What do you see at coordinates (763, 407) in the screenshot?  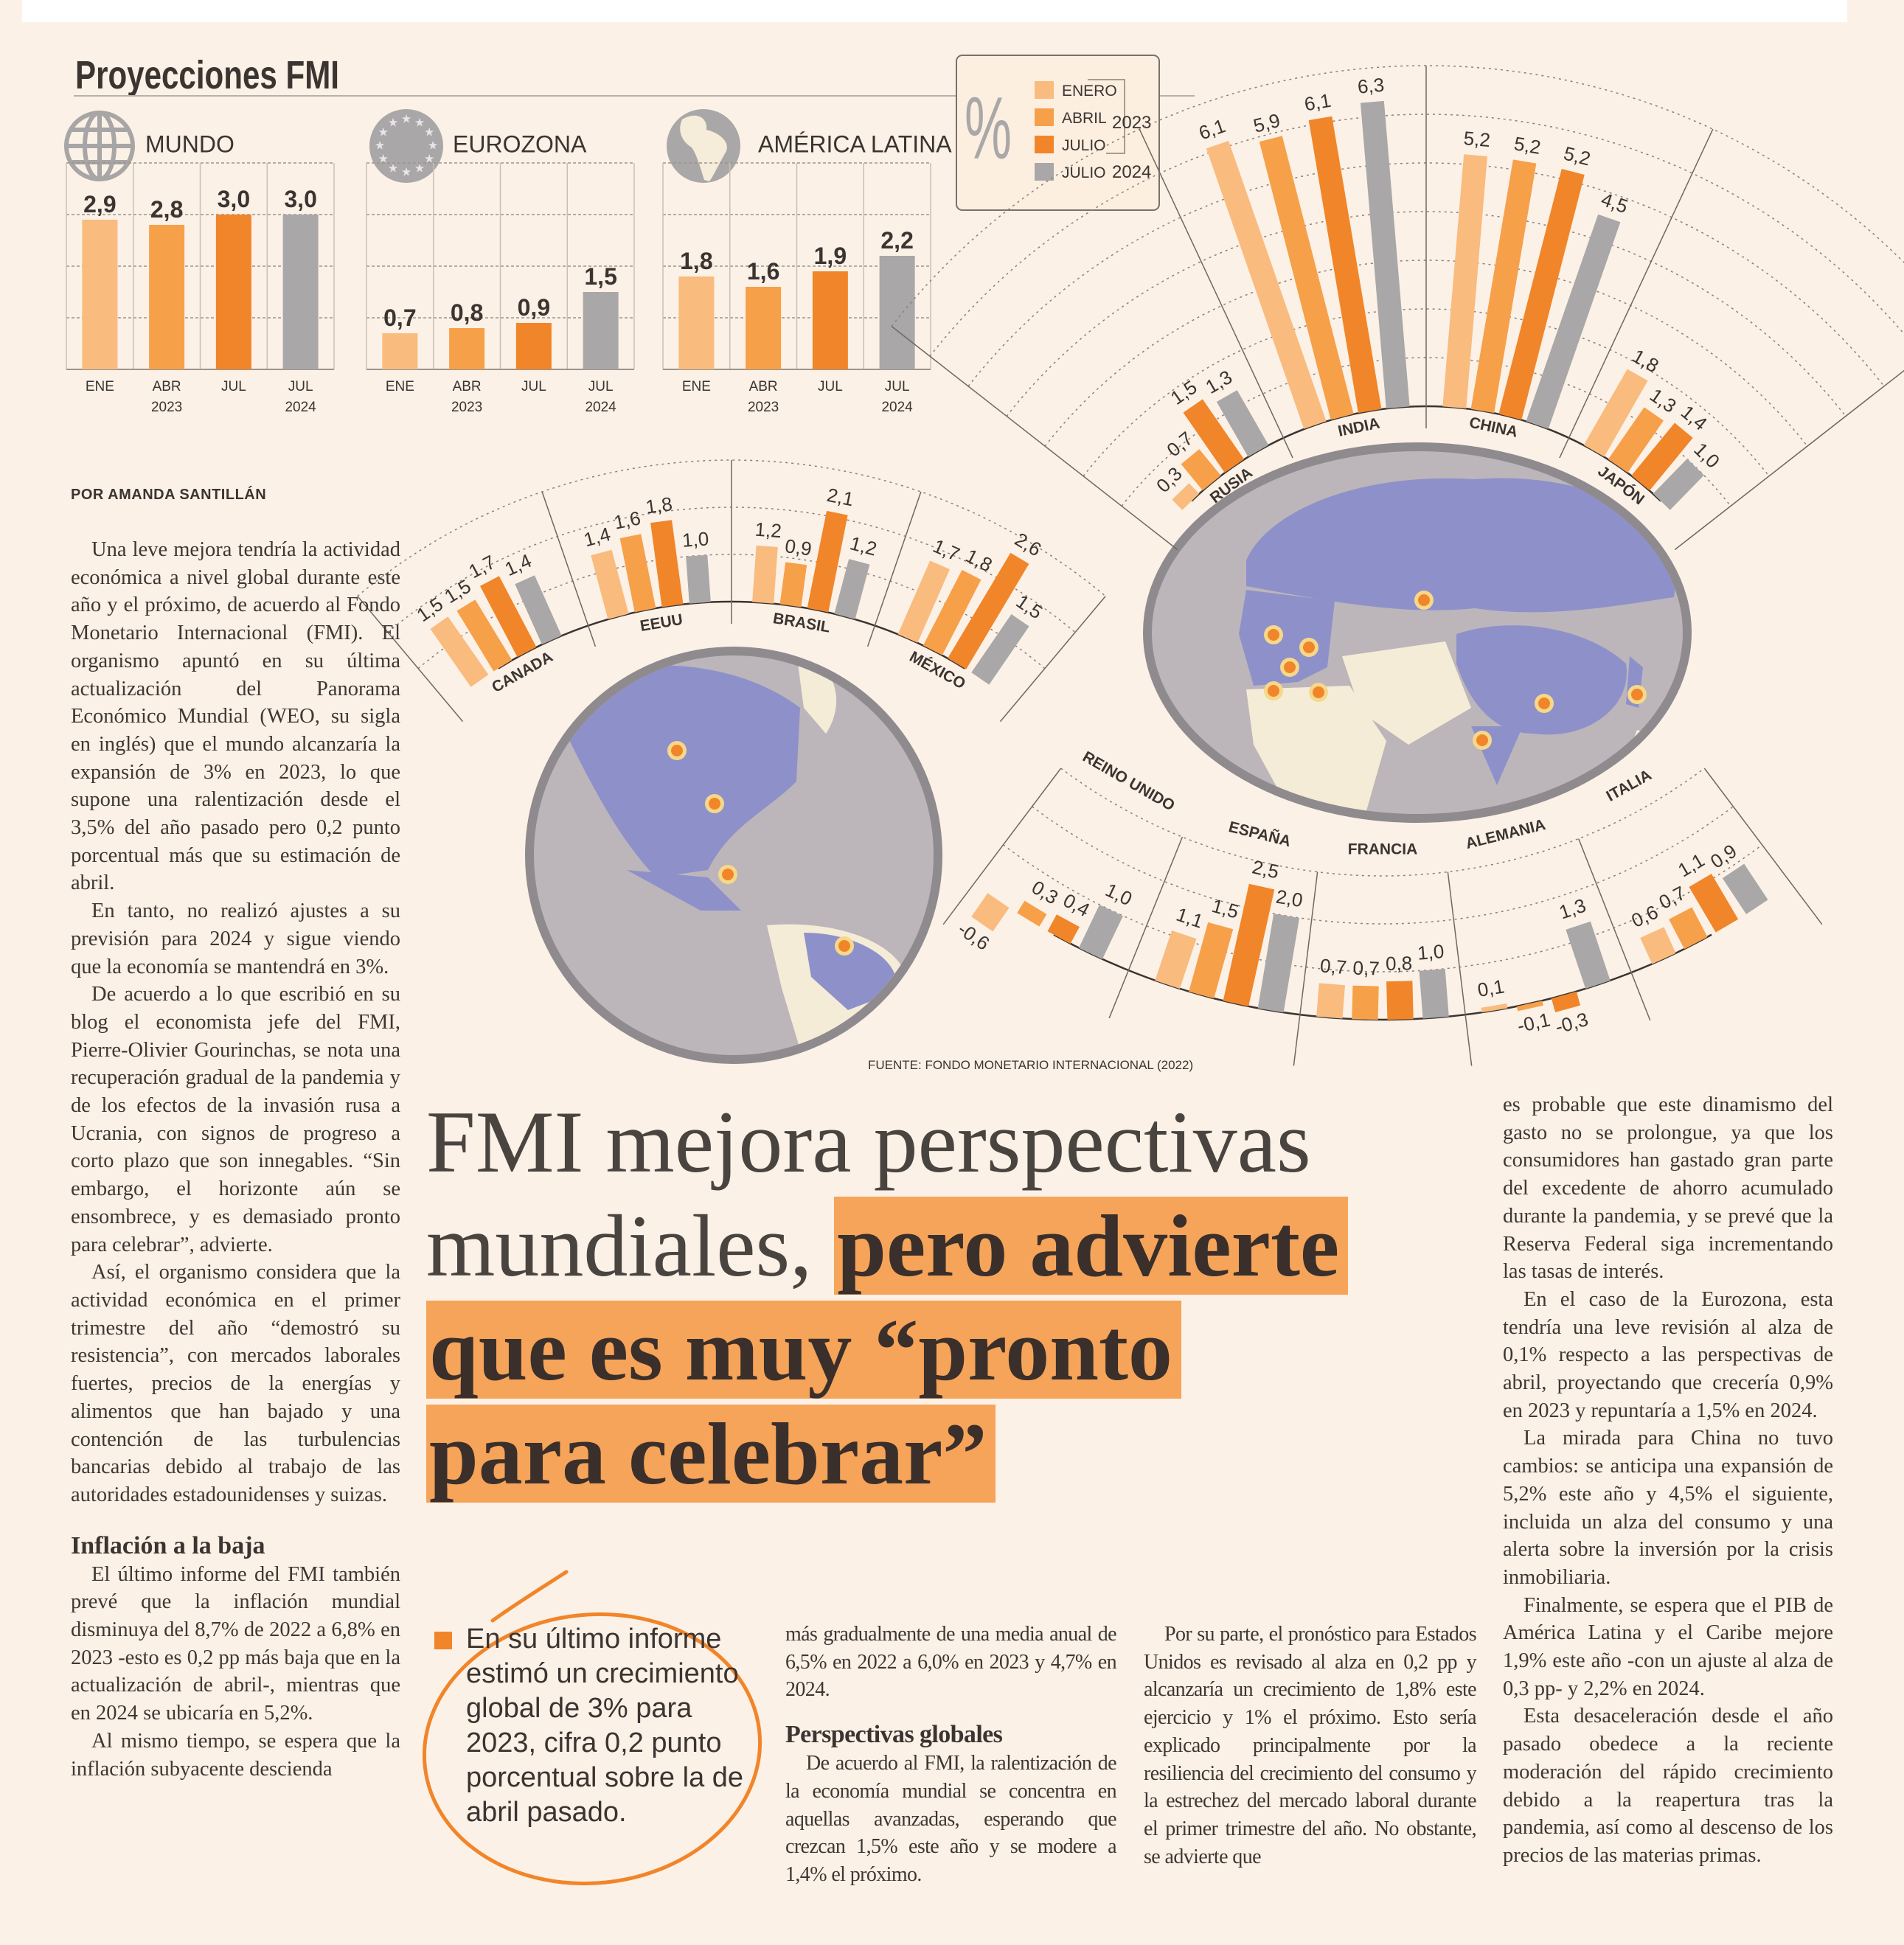 I see `axis-year-label: 2023` at bounding box center [763, 407].